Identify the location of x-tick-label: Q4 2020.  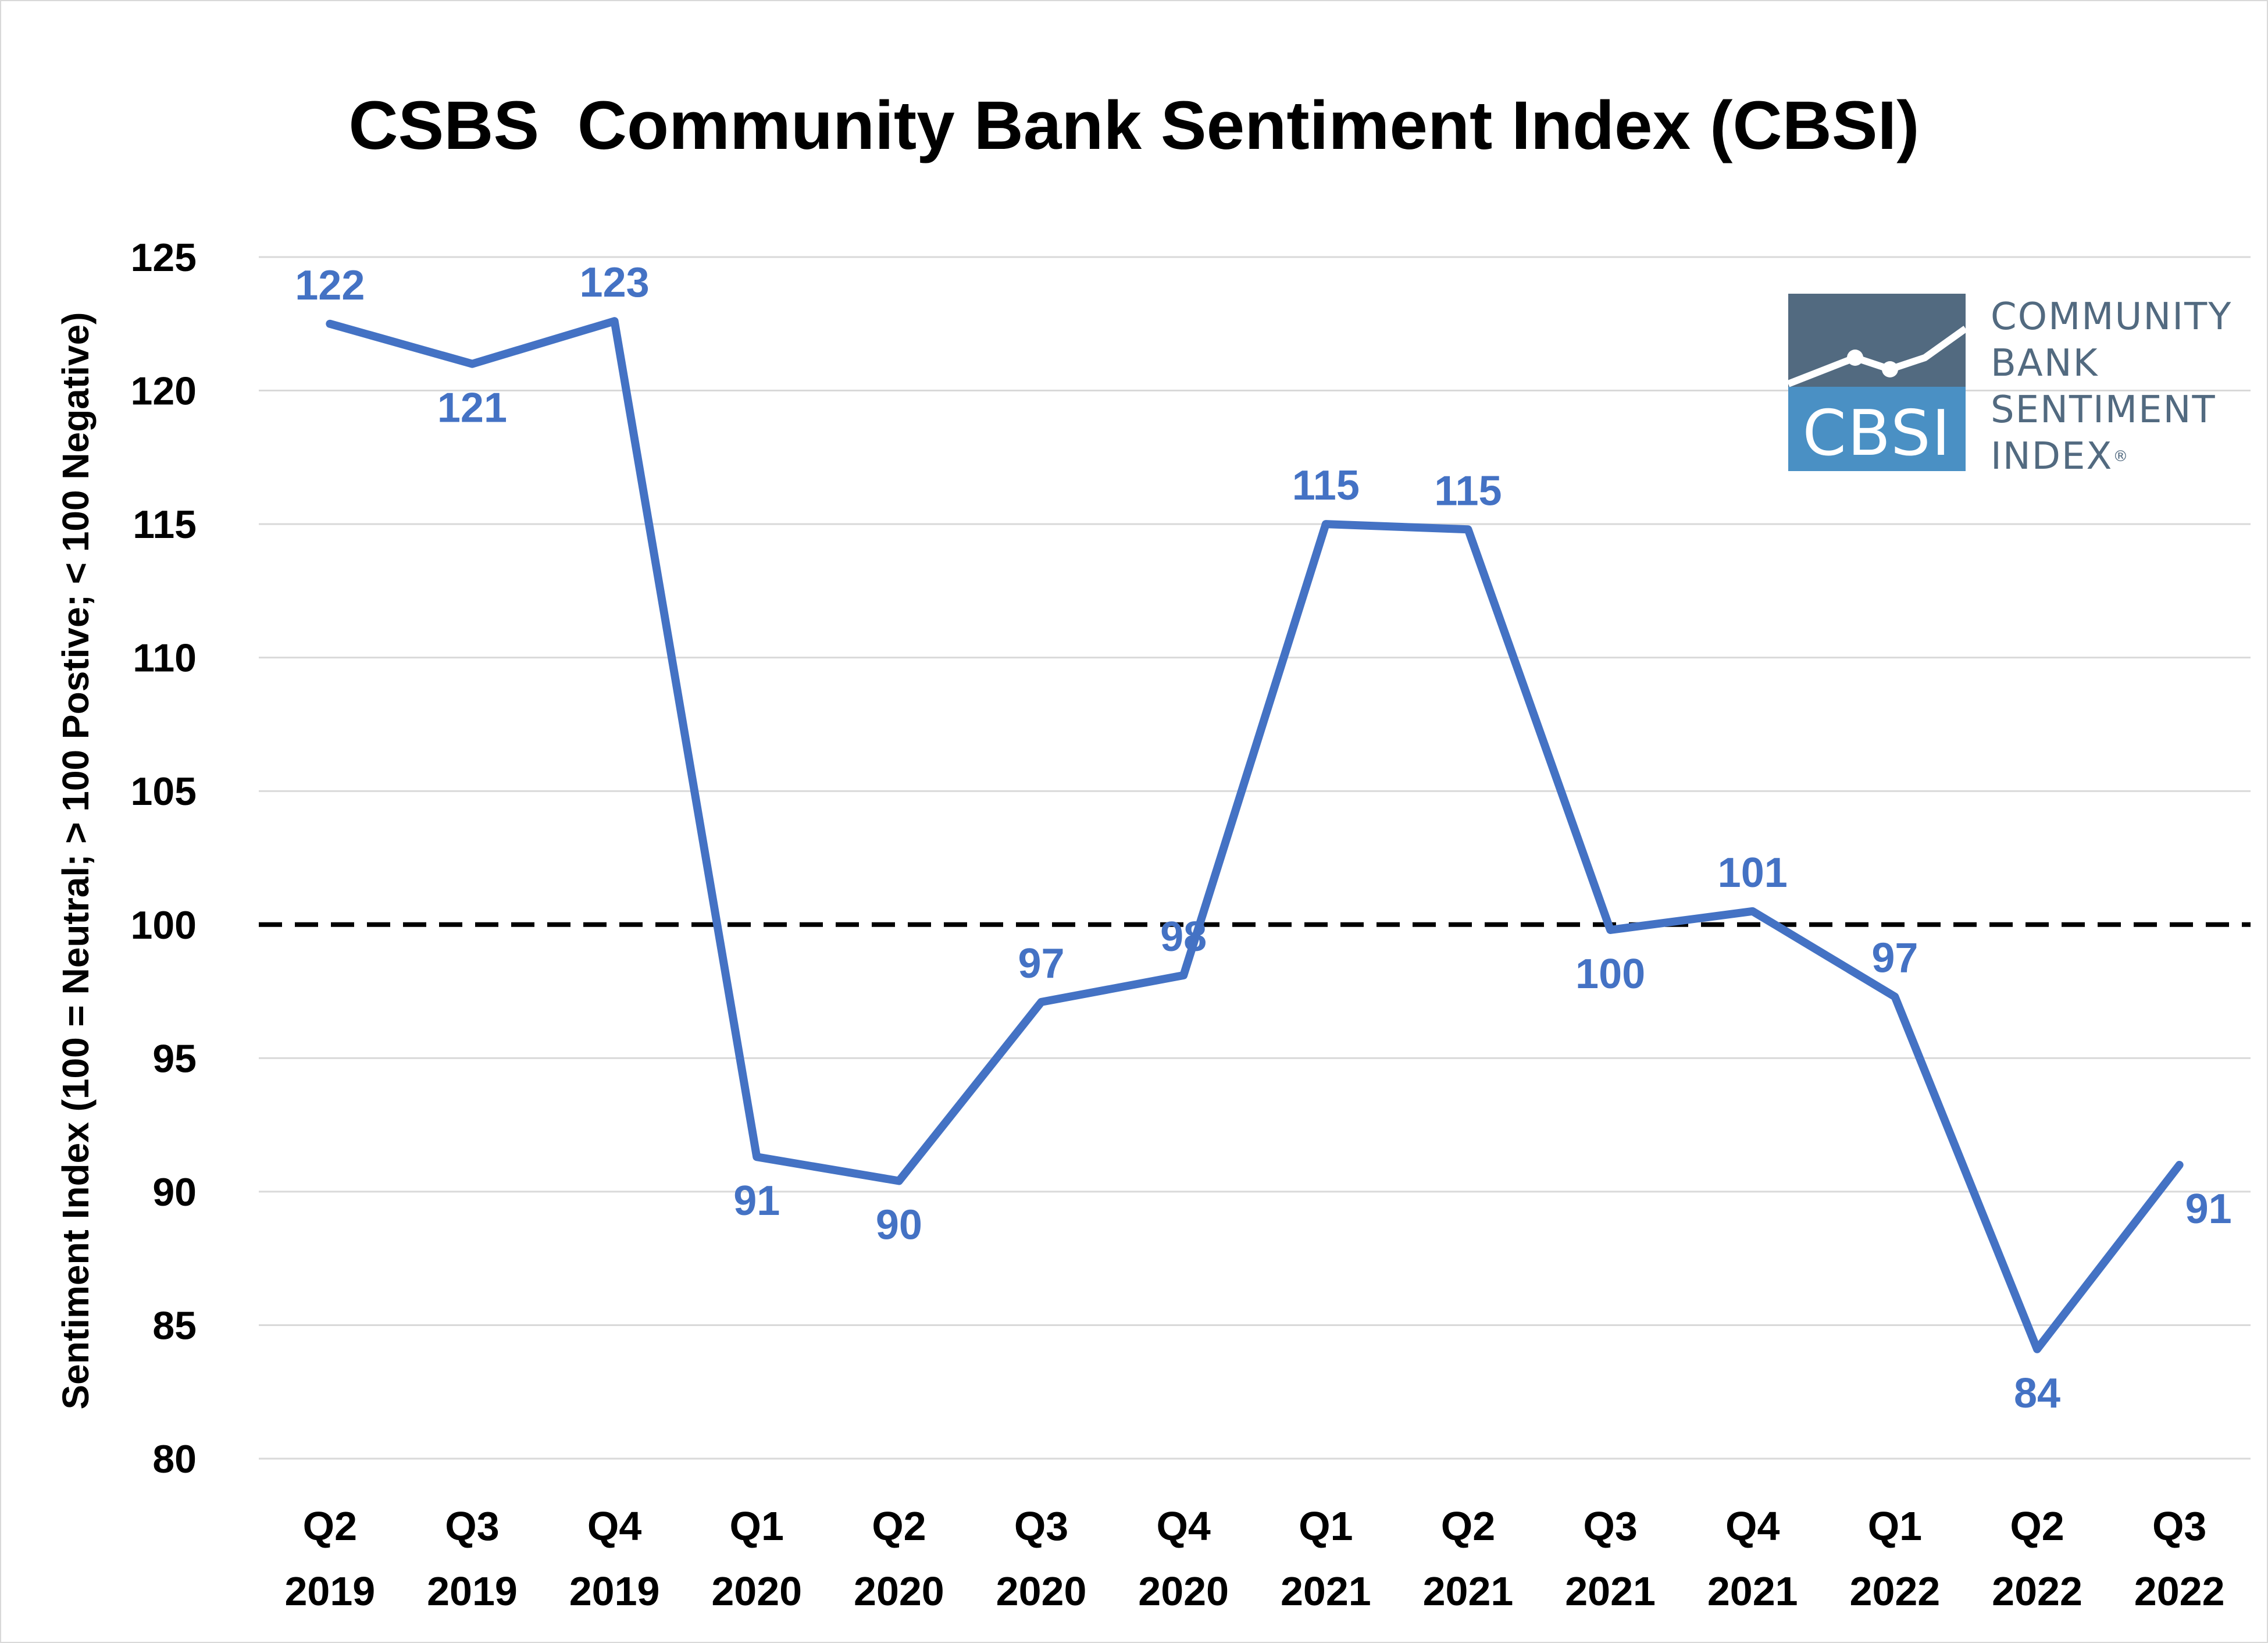
(1183, 1558).